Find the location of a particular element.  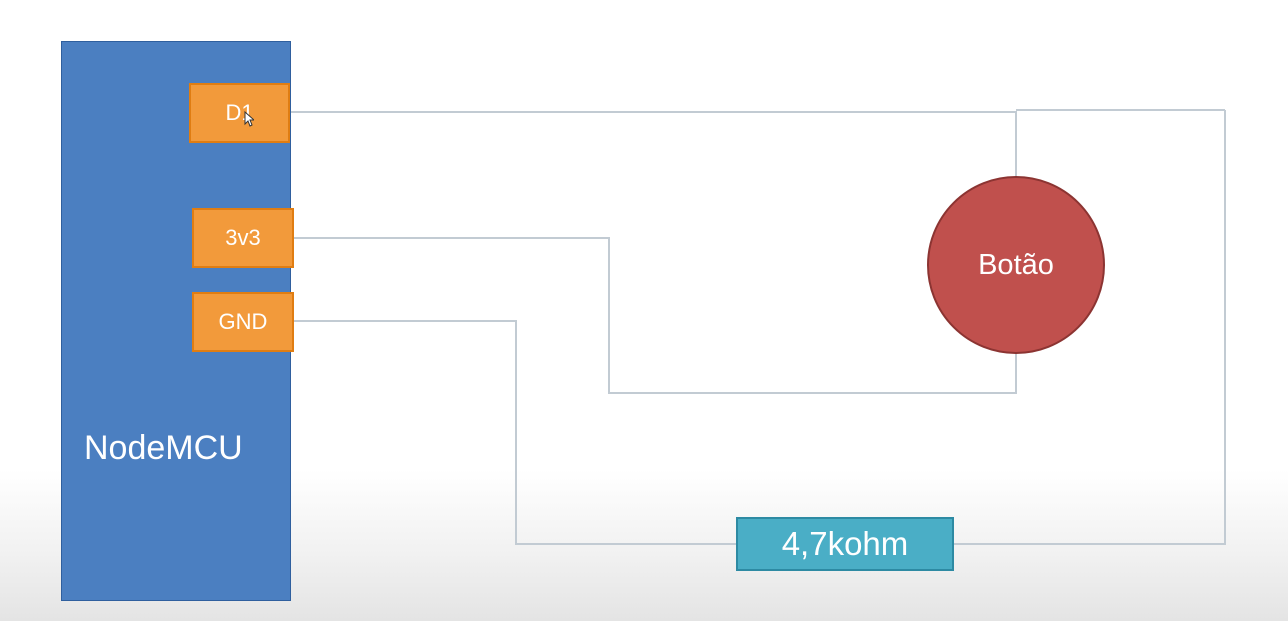

wire-3v3-to-button is located at coordinates (655, 315).